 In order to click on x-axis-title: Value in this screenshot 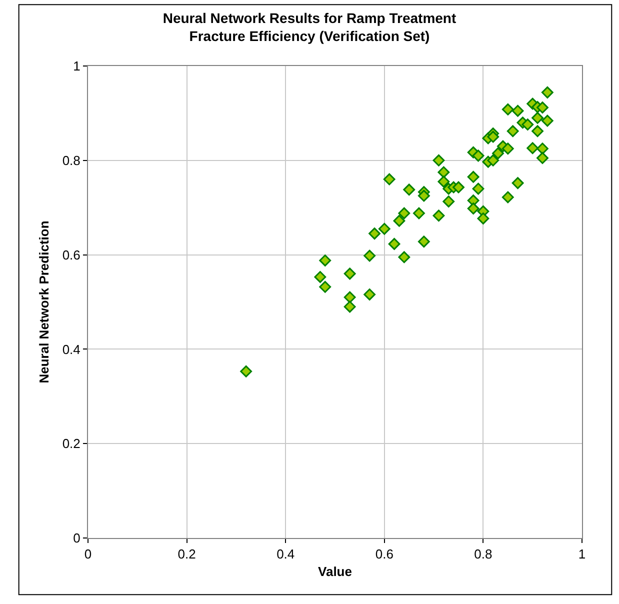, I will do `click(335, 572)`.